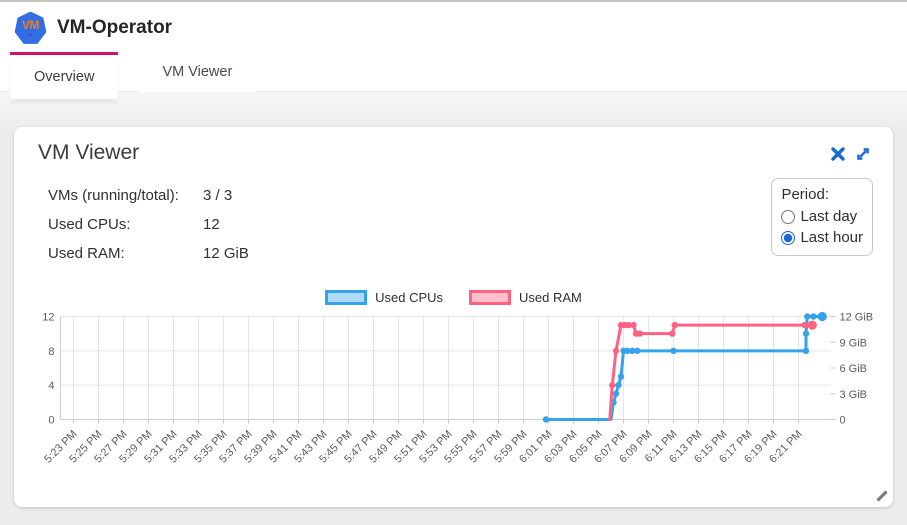  I want to click on svg-text: 3 GiB, so click(854, 395).